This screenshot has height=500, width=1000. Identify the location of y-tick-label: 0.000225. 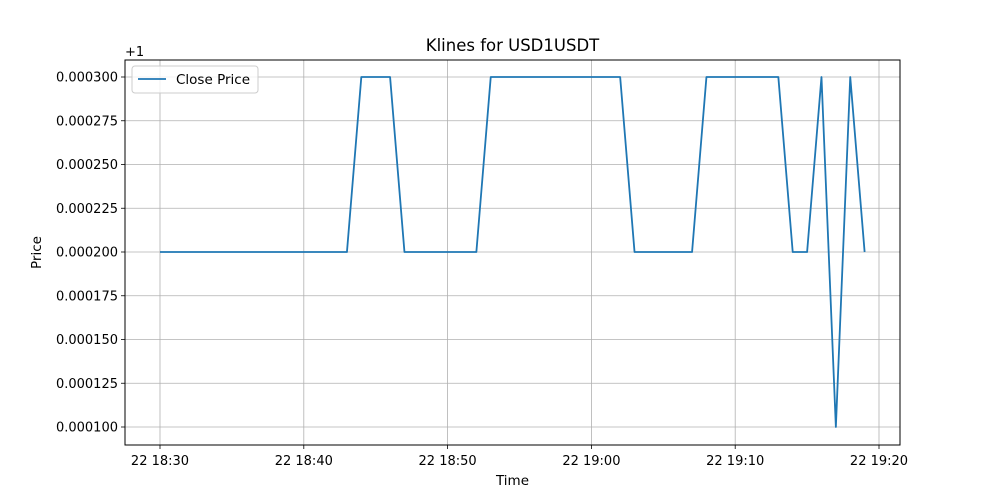
(87, 209).